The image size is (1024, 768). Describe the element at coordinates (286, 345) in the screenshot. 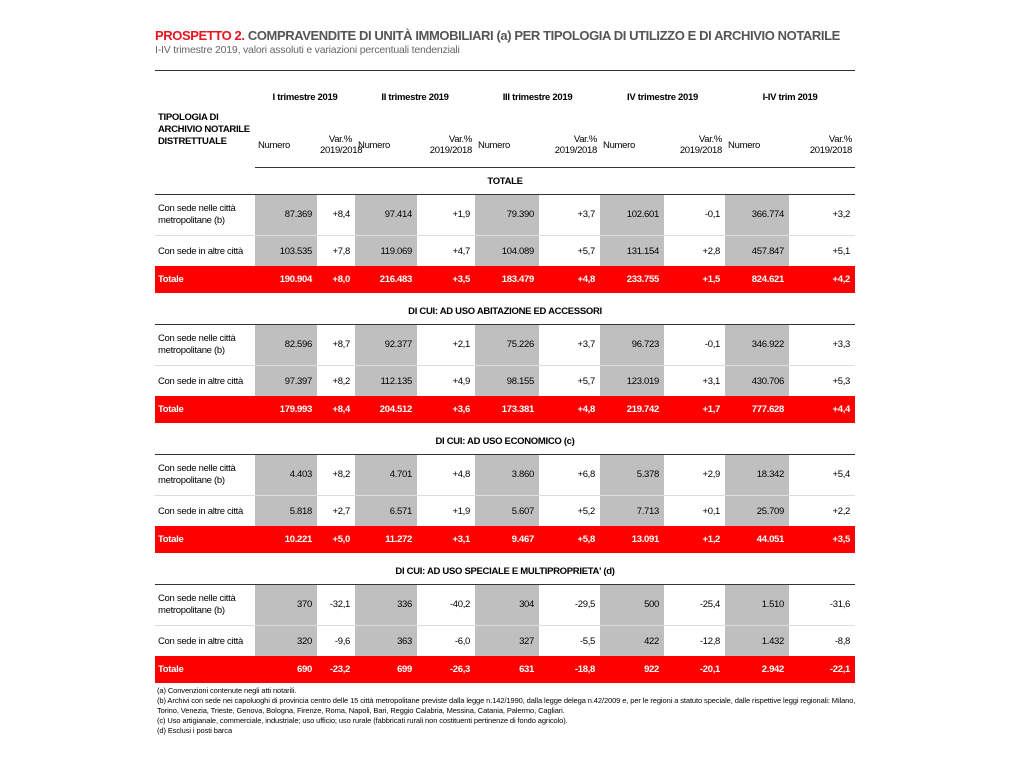

I see `number-cell: 82.596` at that location.